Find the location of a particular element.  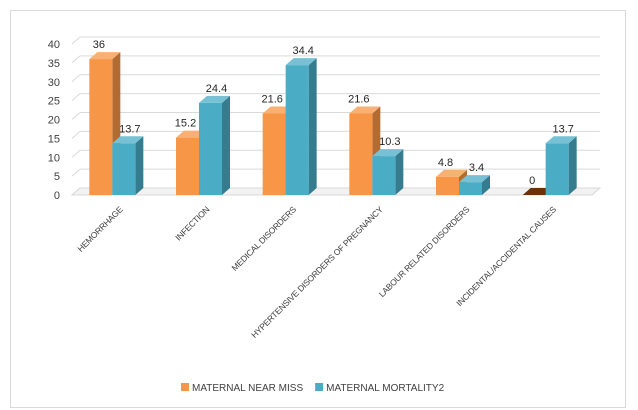

data-label: 10.3 is located at coordinates (389, 142).